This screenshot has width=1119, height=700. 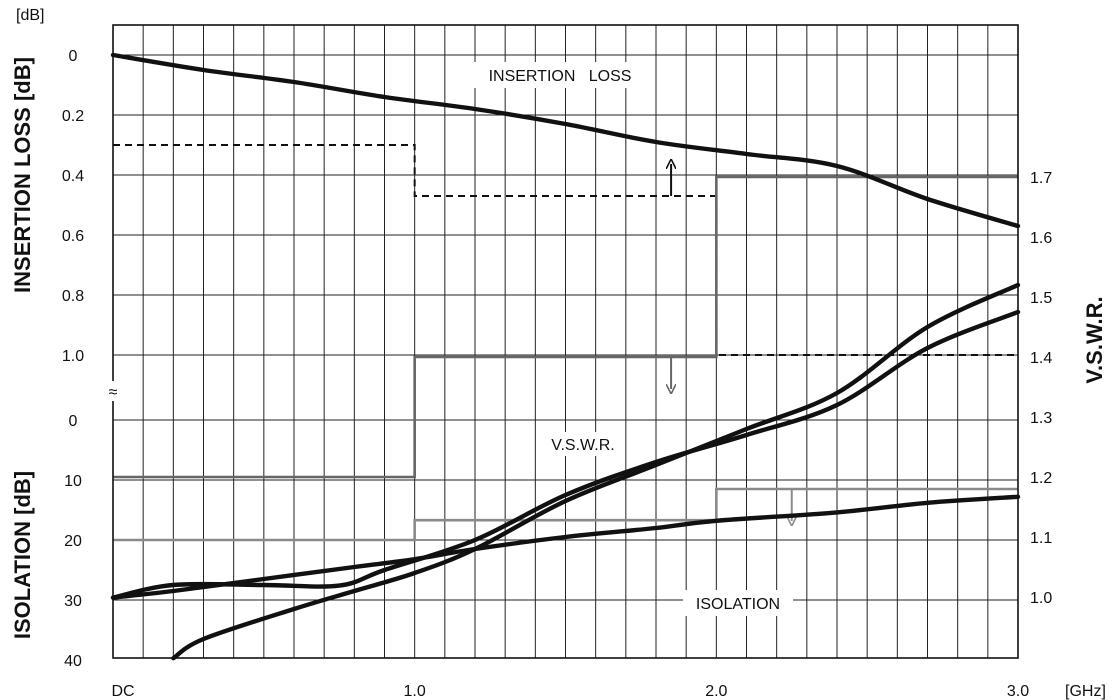 I want to click on isolation-tick-label: 30, so click(x=73, y=601).